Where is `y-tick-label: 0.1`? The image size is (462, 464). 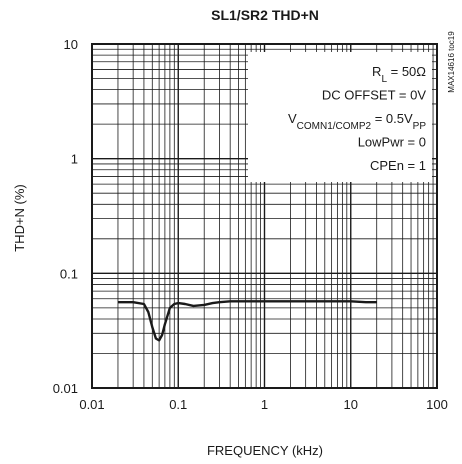 y-tick-label: 0.1 is located at coordinates (69, 273).